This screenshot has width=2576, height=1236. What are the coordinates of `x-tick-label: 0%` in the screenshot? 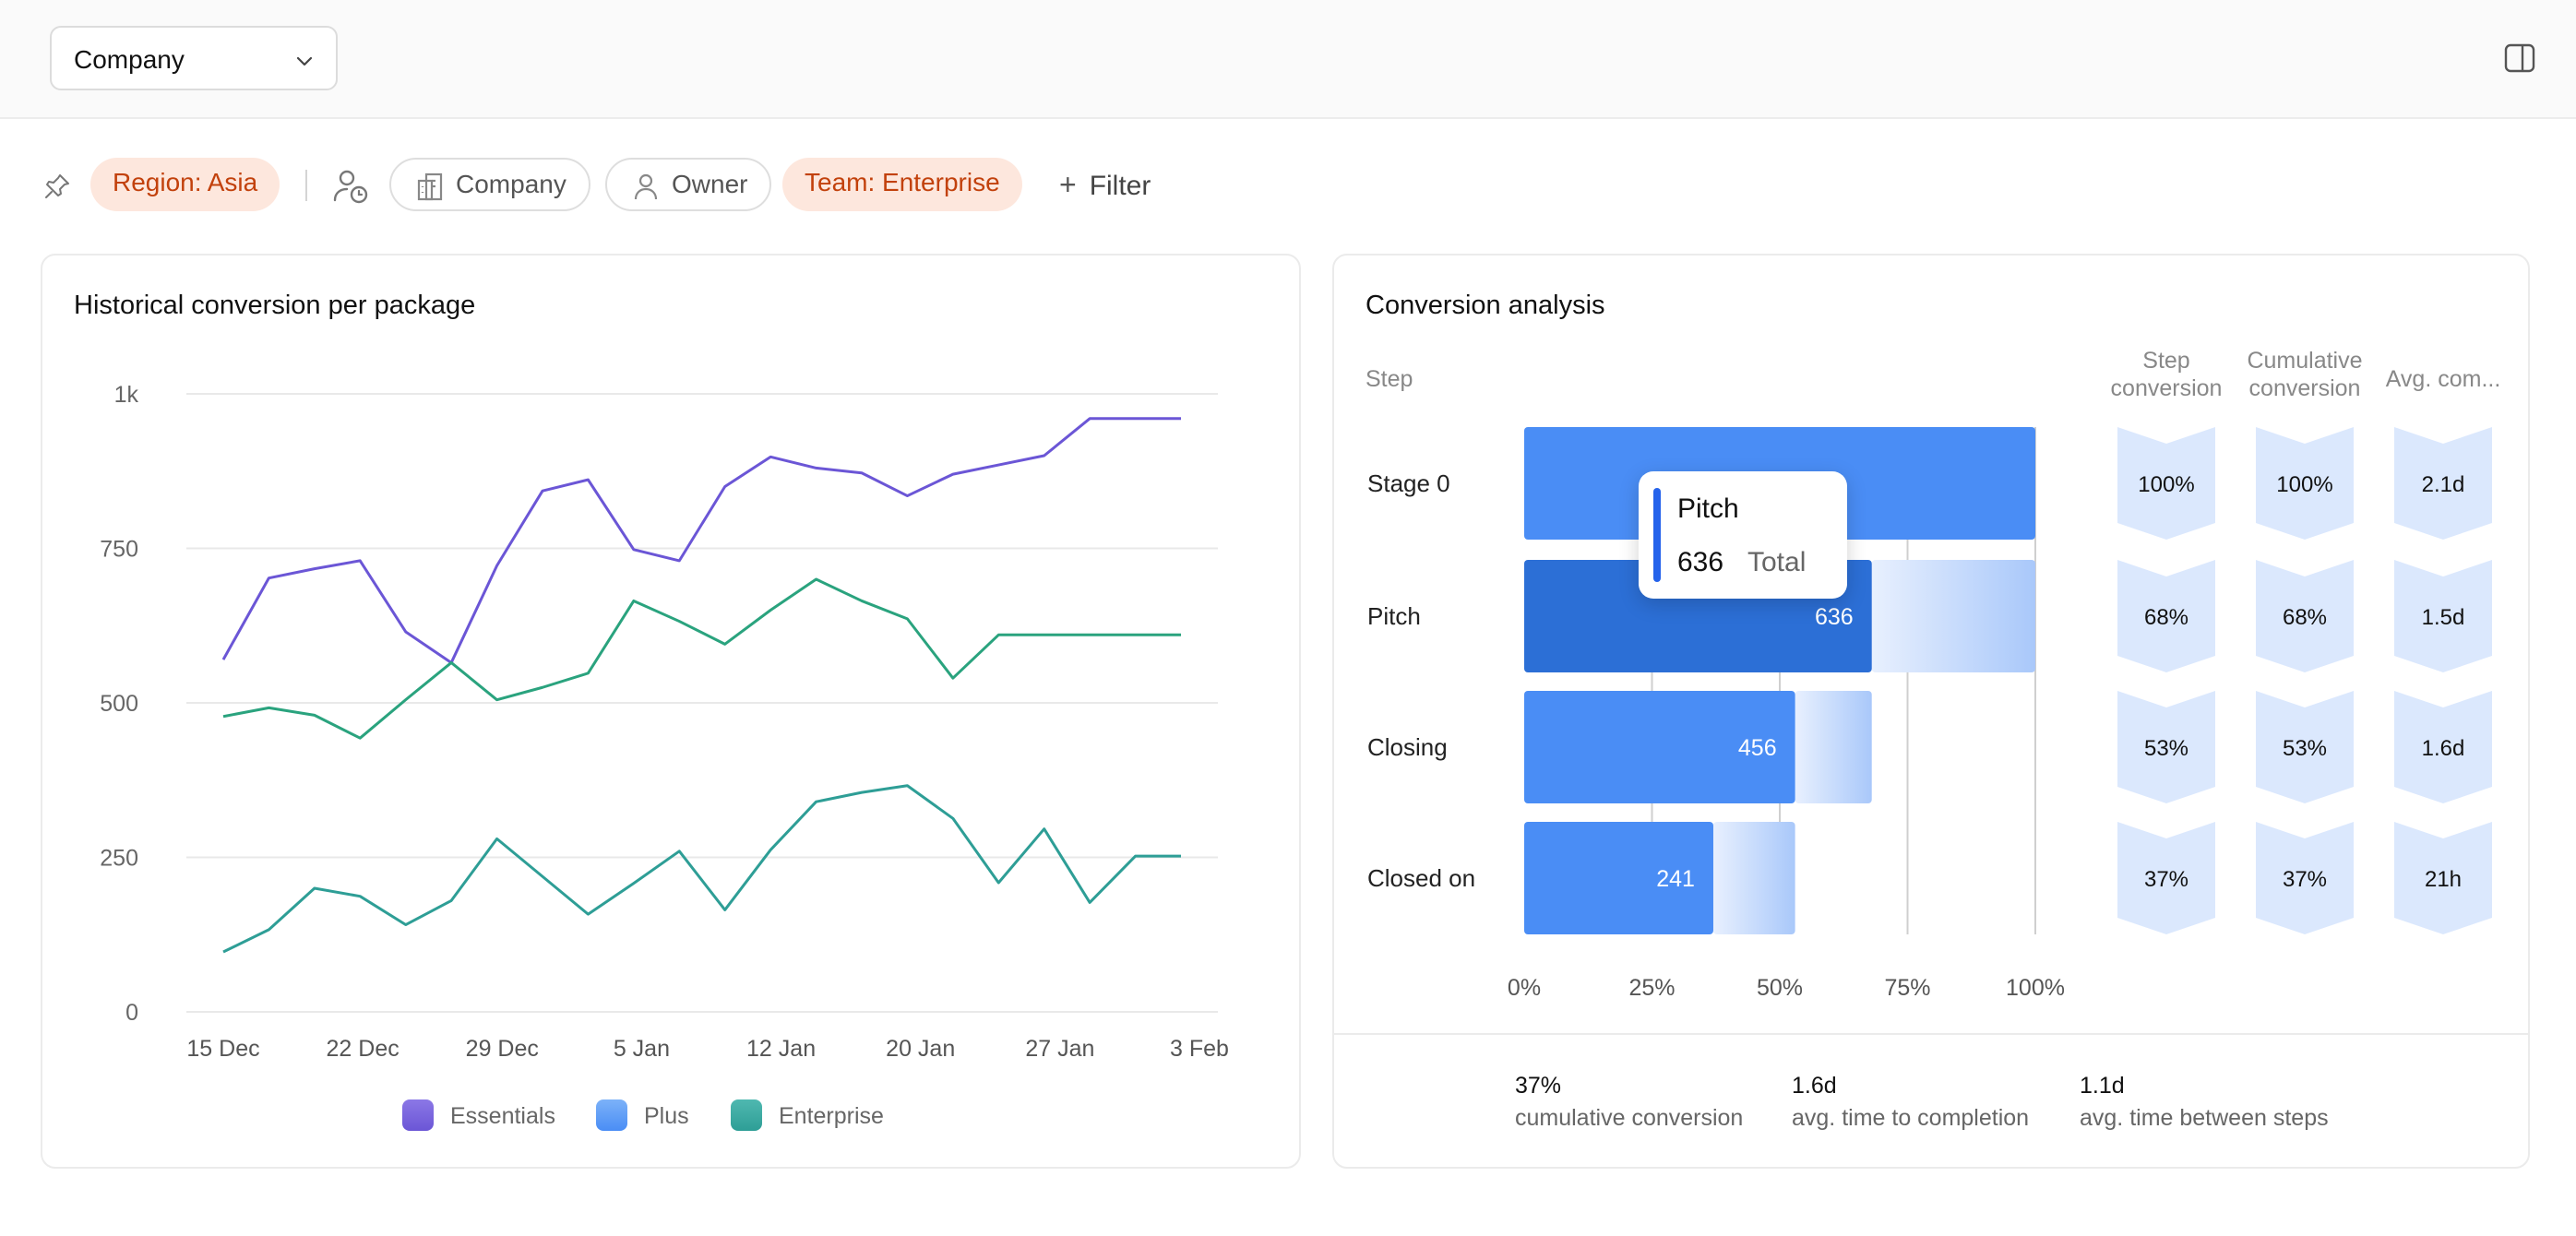 It's located at (1524, 988).